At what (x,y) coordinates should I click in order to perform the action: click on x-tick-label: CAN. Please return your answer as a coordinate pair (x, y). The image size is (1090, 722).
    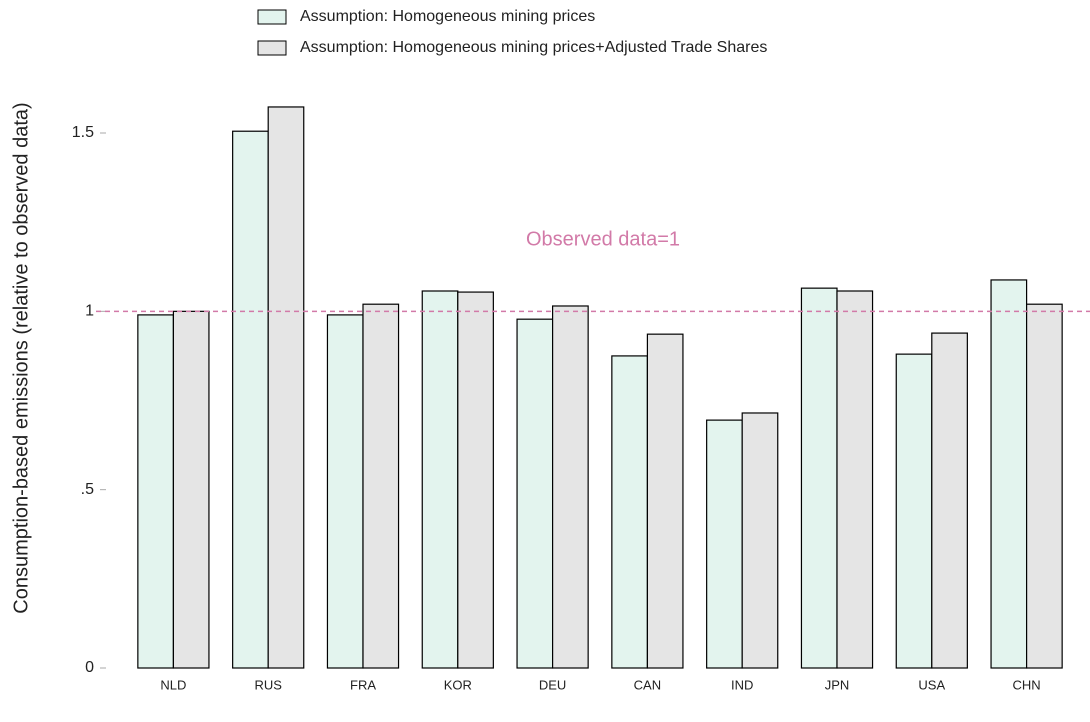
    Looking at the image, I should click on (647, 684).